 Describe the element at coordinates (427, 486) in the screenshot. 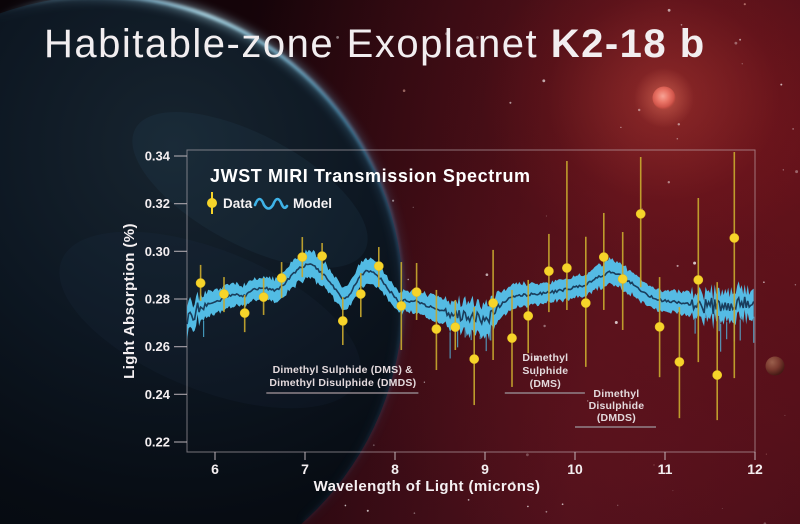

I see `x-axis-title: Wavelength of Light (microns)` at that location.